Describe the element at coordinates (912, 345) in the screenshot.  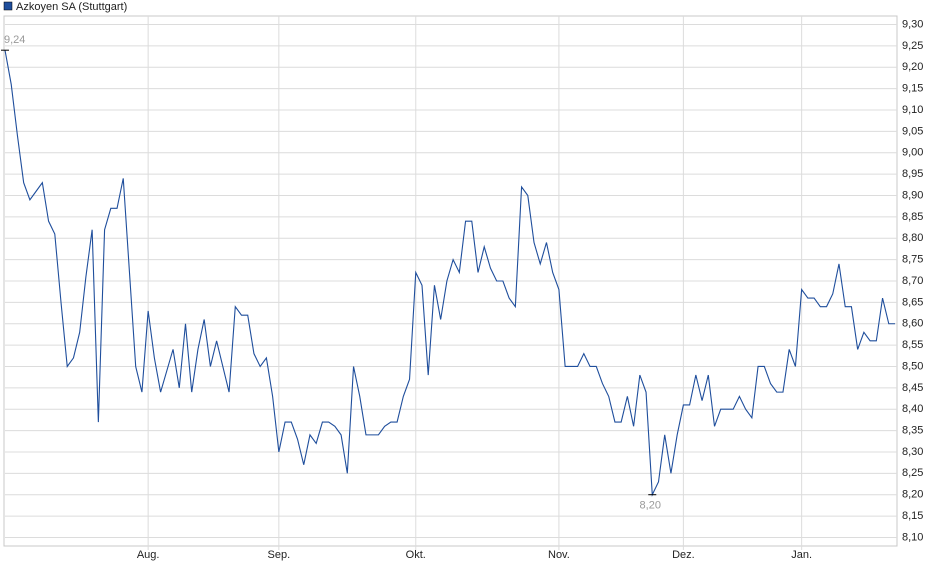
I see `y-tick-label: 8,55` at that location.